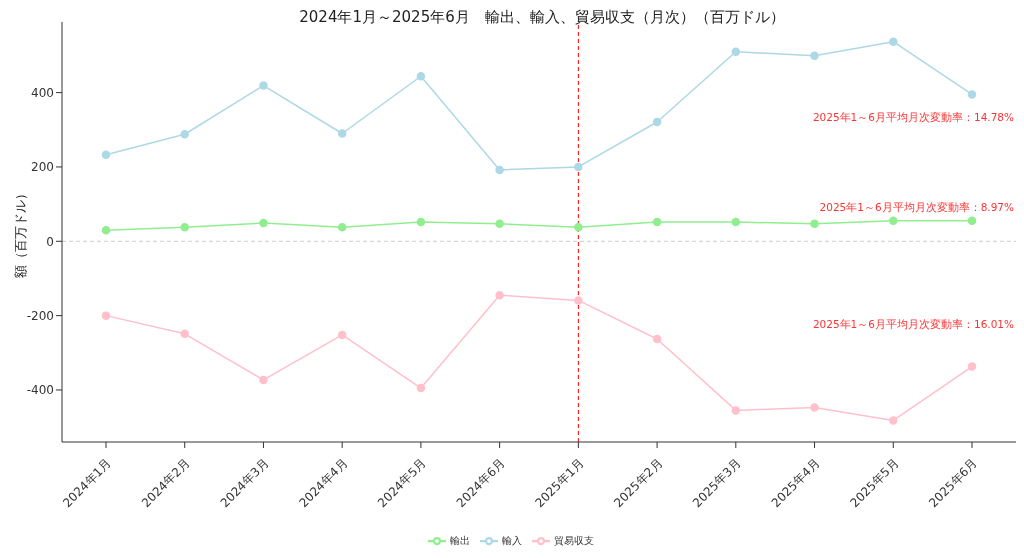  I want to click on legend-label: 輸出, so click(460, 540).